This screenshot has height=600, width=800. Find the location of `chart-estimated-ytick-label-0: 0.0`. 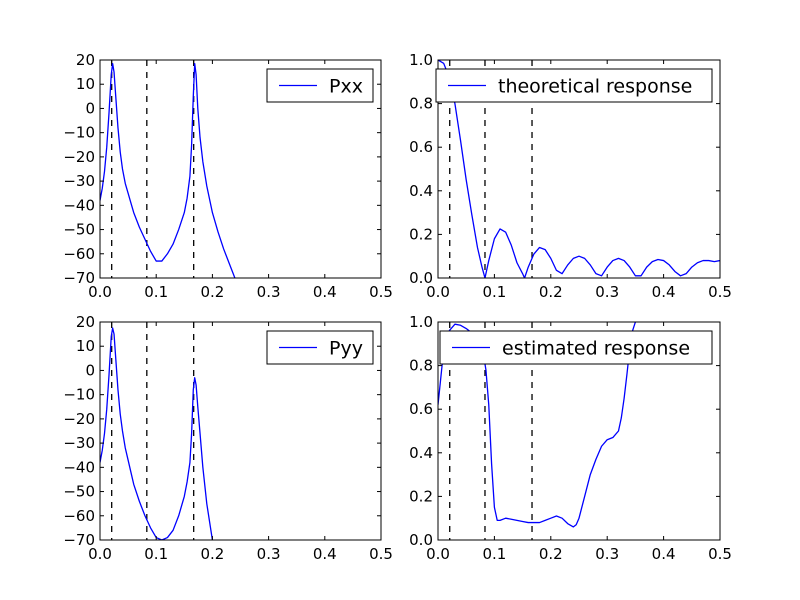

chart-estimated-ytick-label-0: 0.0 is located at coordinates (421, 540).